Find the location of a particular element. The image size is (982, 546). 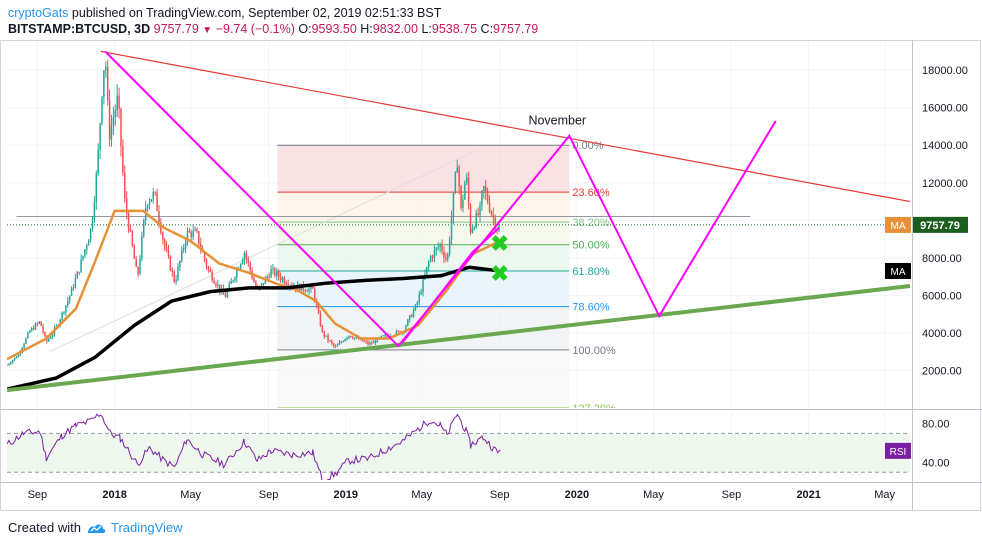

current-price-tag-label: 9757.79 is located at coordinates (940, 226).